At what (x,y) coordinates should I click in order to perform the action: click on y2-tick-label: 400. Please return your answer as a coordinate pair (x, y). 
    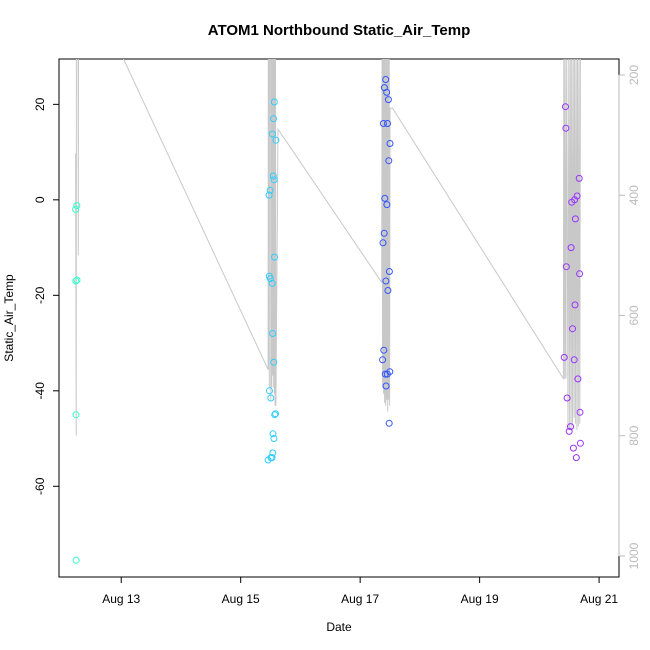
    Looking at the image, I should click on (634, 195).